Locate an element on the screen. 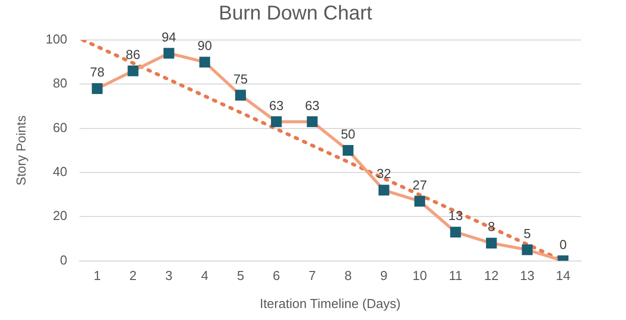  x-tick-label: 10 is located at coordinates (419, 276).